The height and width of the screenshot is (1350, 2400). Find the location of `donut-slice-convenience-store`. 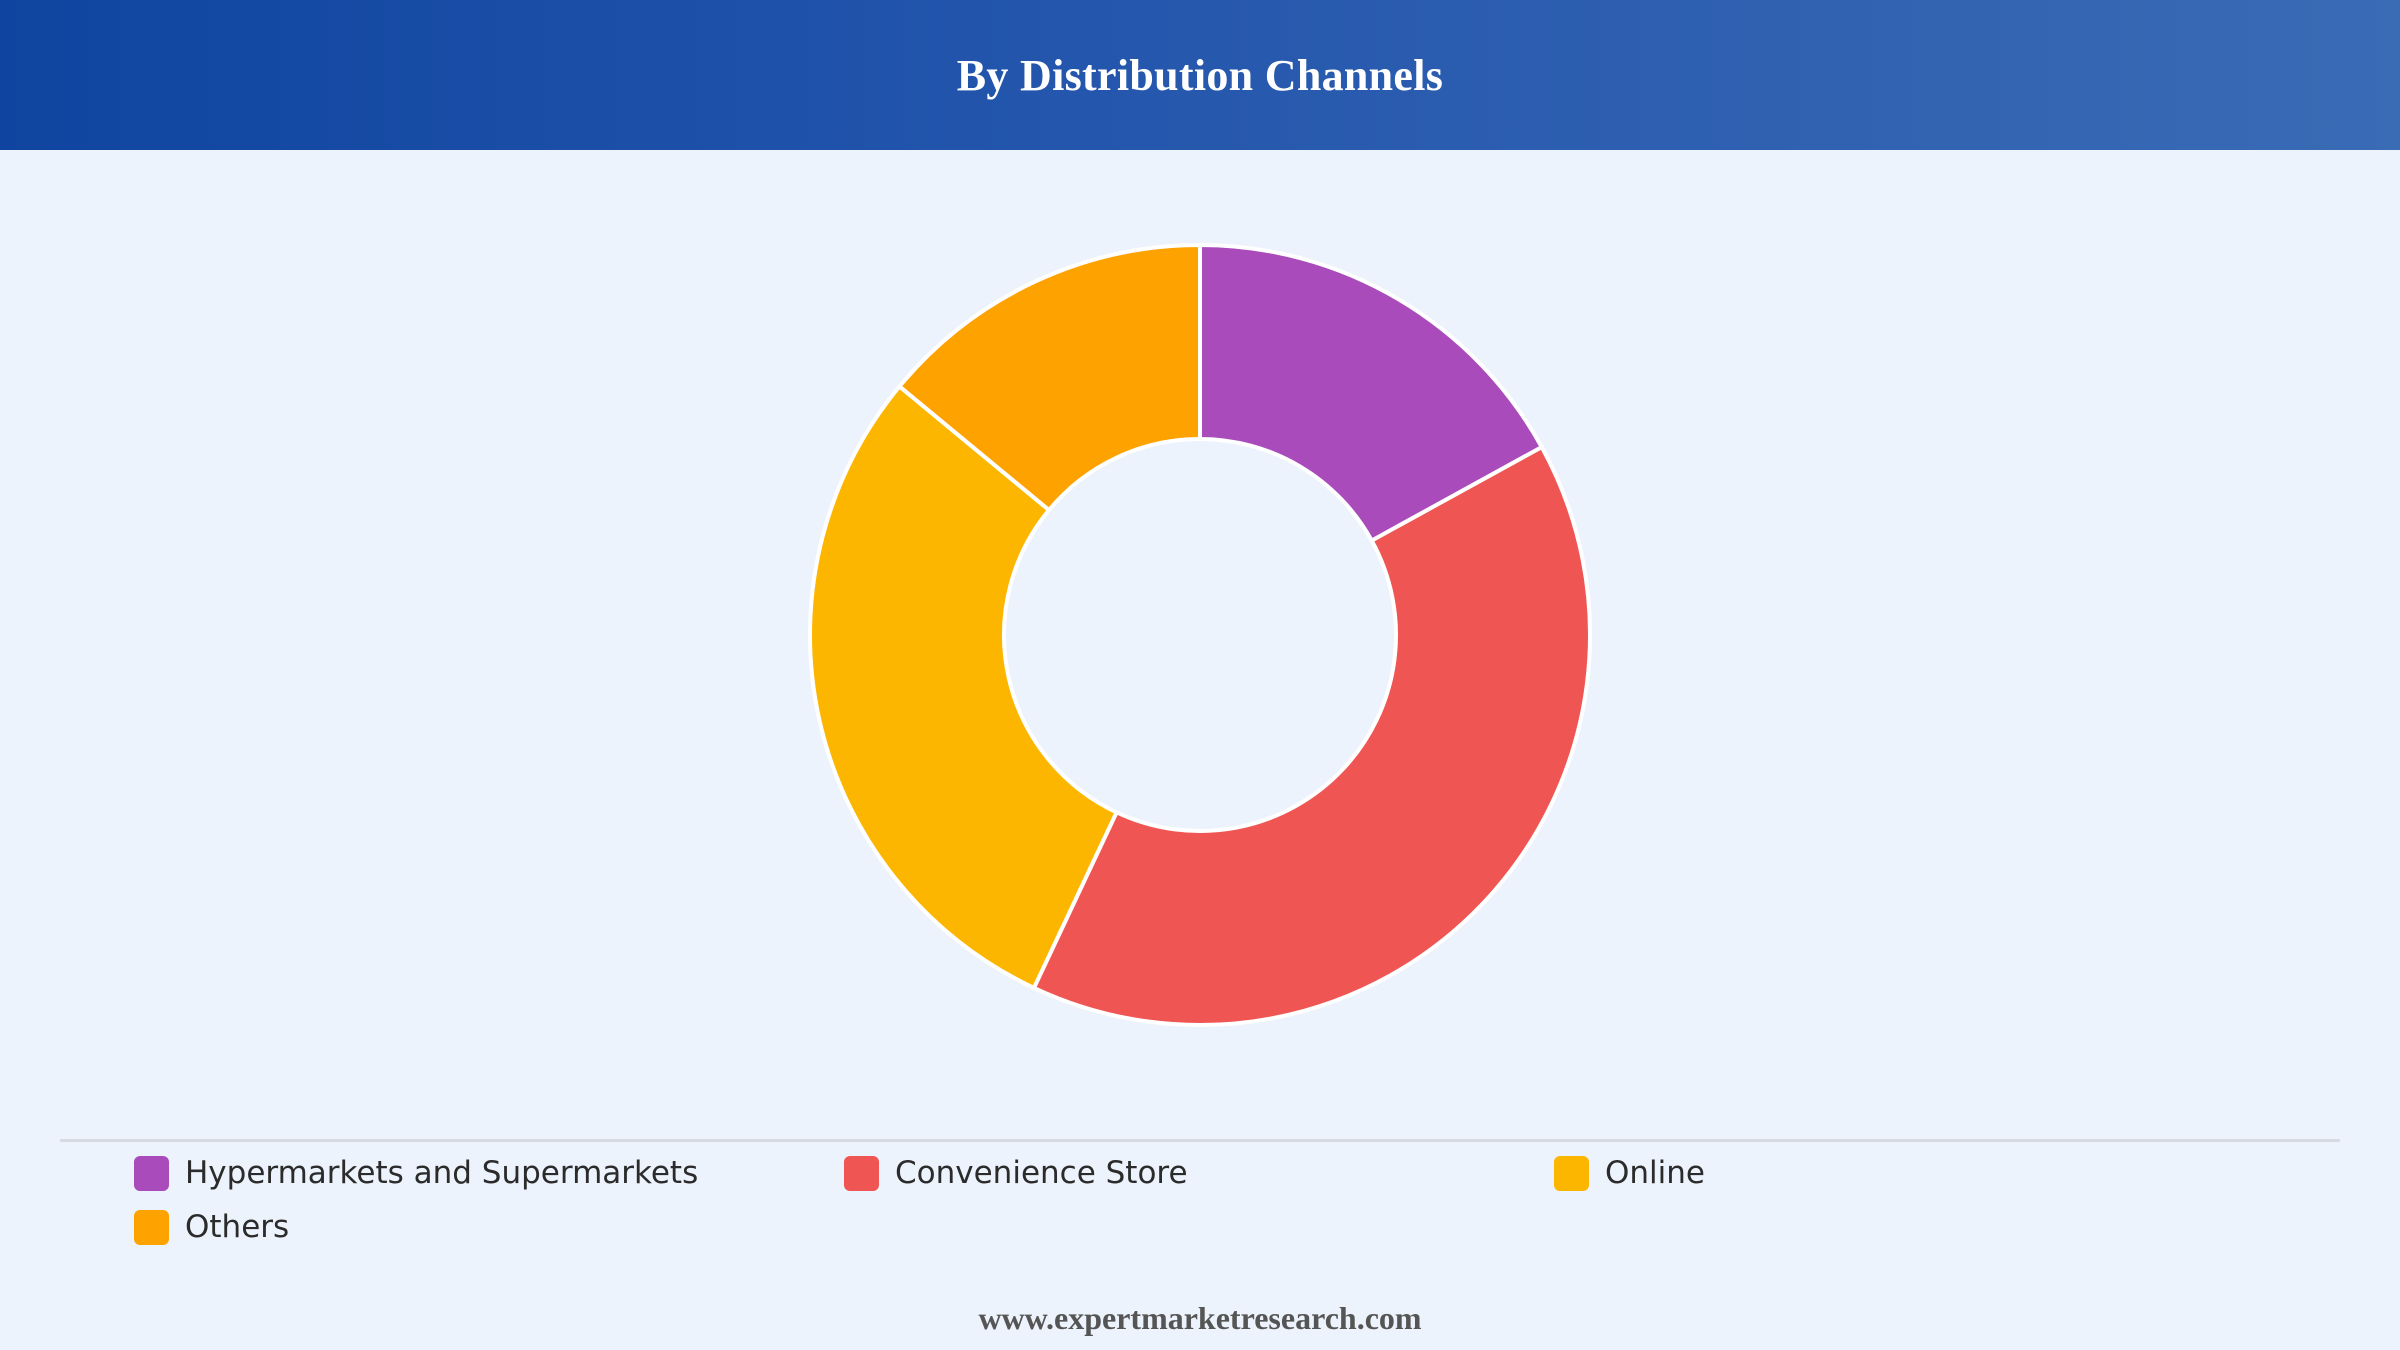

donut-slice-convenience-store is located at coordinates (1311, 736).